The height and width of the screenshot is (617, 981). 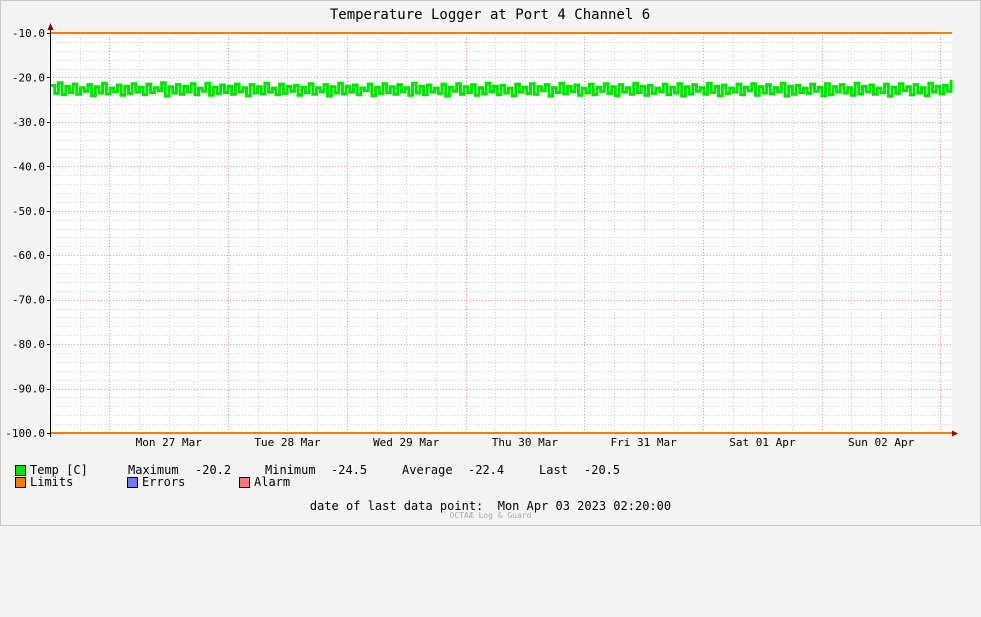 What do you see at coordinates (244, 482) in the screenshot?
I see `alarm-swatch` at bounding box center [244, 482].